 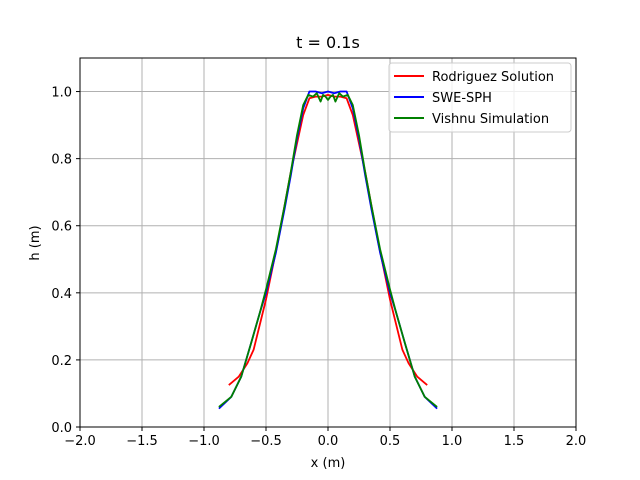 I want to click on x-tick-label: 1.5, so click(x=514, y=441).